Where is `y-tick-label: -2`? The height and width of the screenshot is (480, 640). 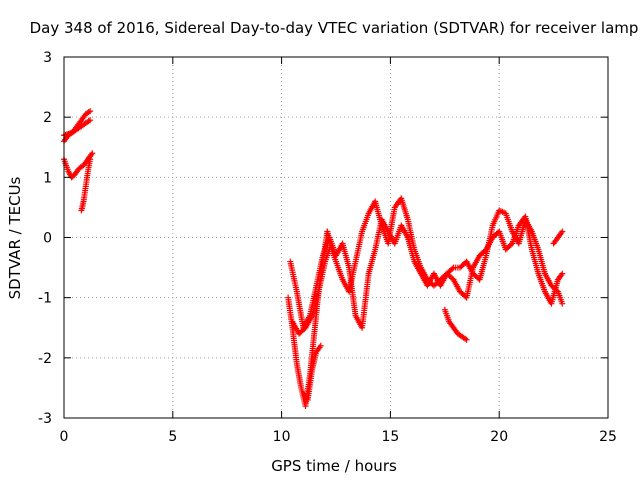
y-tick-label: -2 is located at coordinates (45, 359).